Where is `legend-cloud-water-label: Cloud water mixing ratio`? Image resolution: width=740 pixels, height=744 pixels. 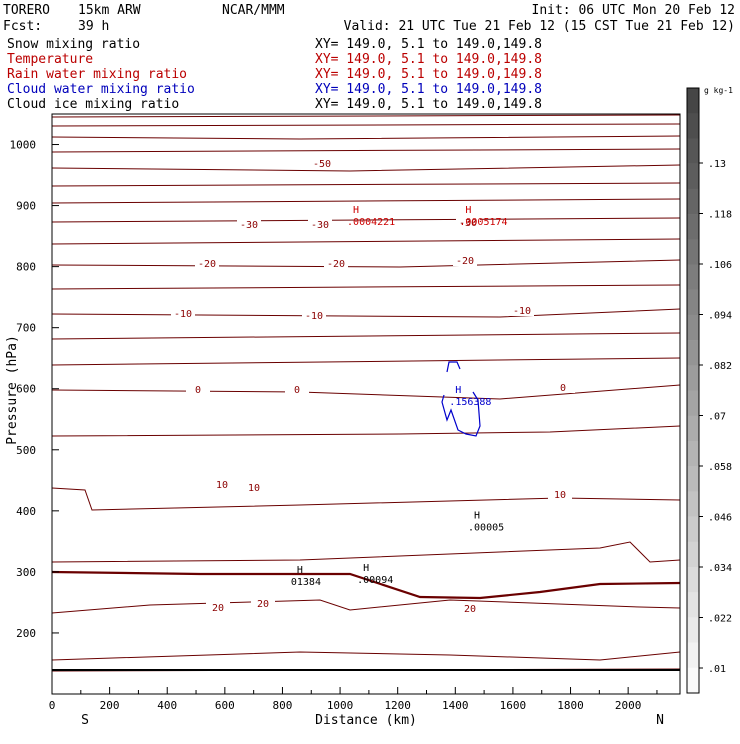 legend-cloud-water-label: Cloud water mixing ratio is located at coordinates (101, 89).